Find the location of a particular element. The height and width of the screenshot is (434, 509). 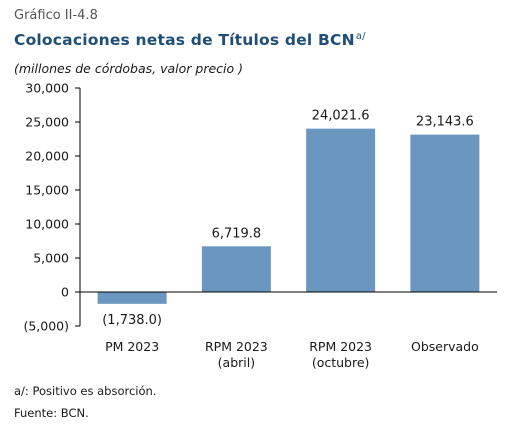

y-tick-label: 15,000 is located at coordinates (47, 190).